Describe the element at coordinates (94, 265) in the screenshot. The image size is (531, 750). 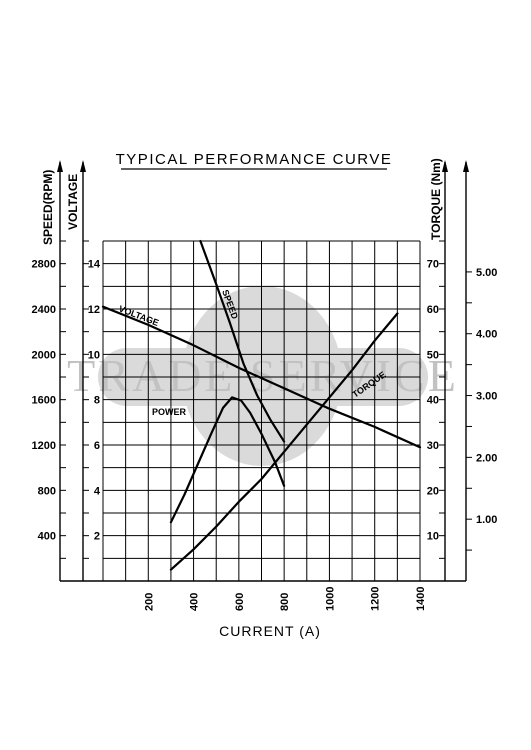
I see `voltage-tick-label: 14` at that location.